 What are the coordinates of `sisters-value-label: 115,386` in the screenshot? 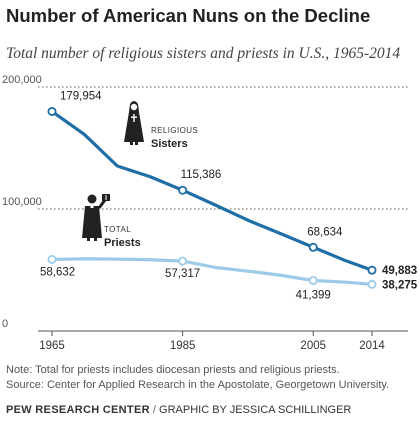 It's located at (201, 175).